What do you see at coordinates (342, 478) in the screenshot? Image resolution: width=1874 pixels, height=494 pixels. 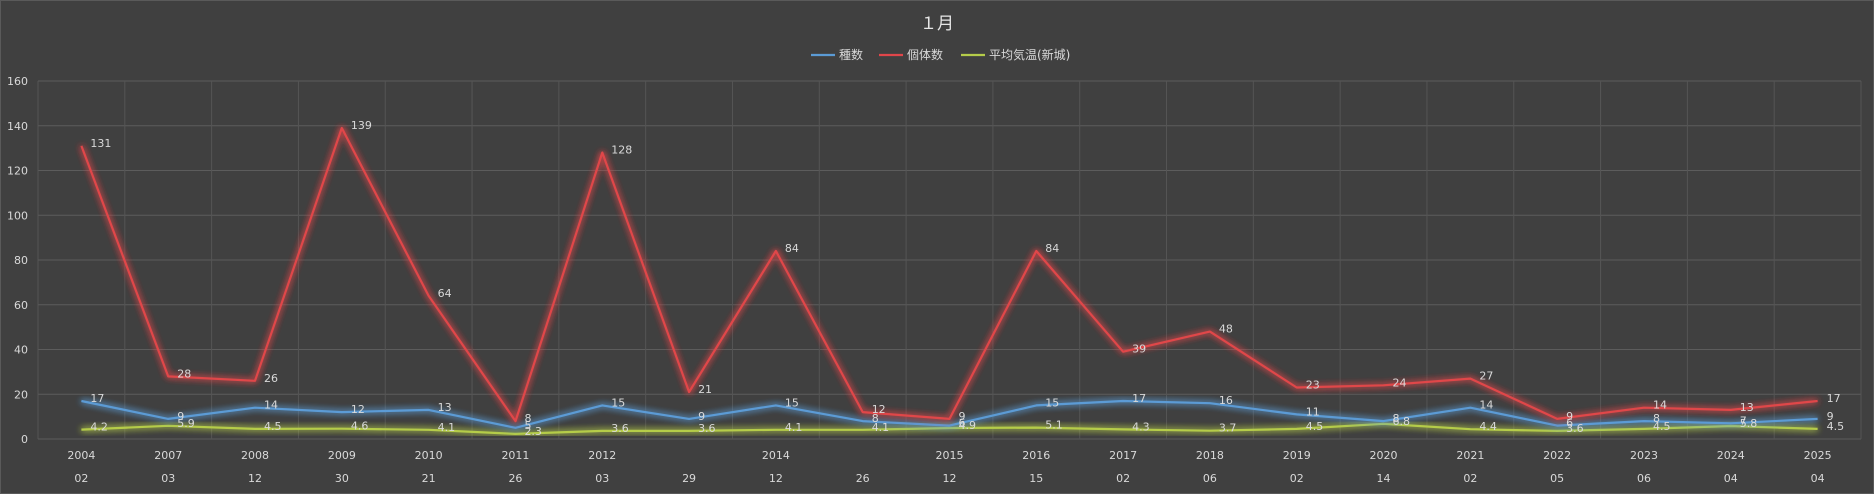 I see `x-tick-day: 30` at bounding box center [342, 478].